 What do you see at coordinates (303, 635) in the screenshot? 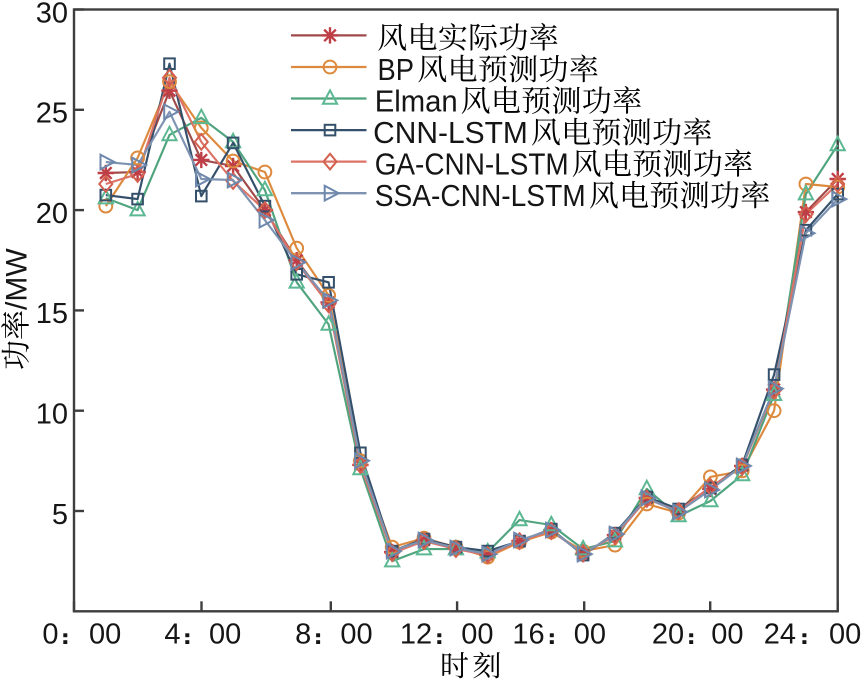
I see `svg-text: 8` at bounding box center [303, 635].